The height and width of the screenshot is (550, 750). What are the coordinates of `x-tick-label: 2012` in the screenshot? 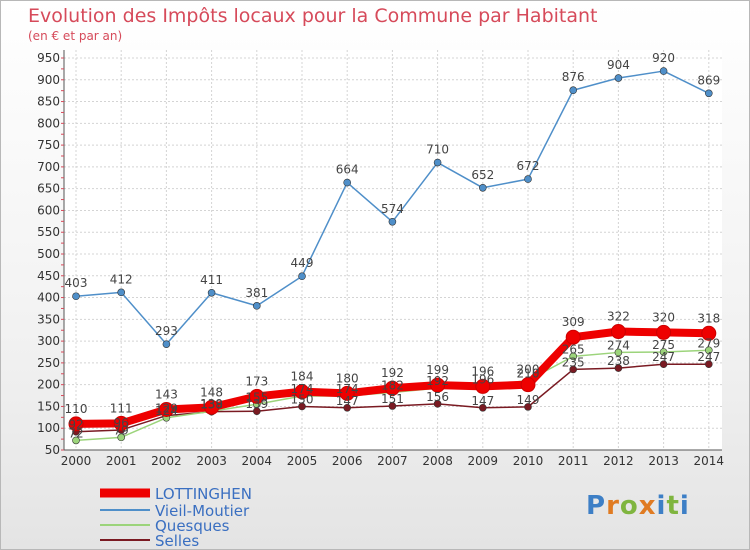 It's located at (618, 461).